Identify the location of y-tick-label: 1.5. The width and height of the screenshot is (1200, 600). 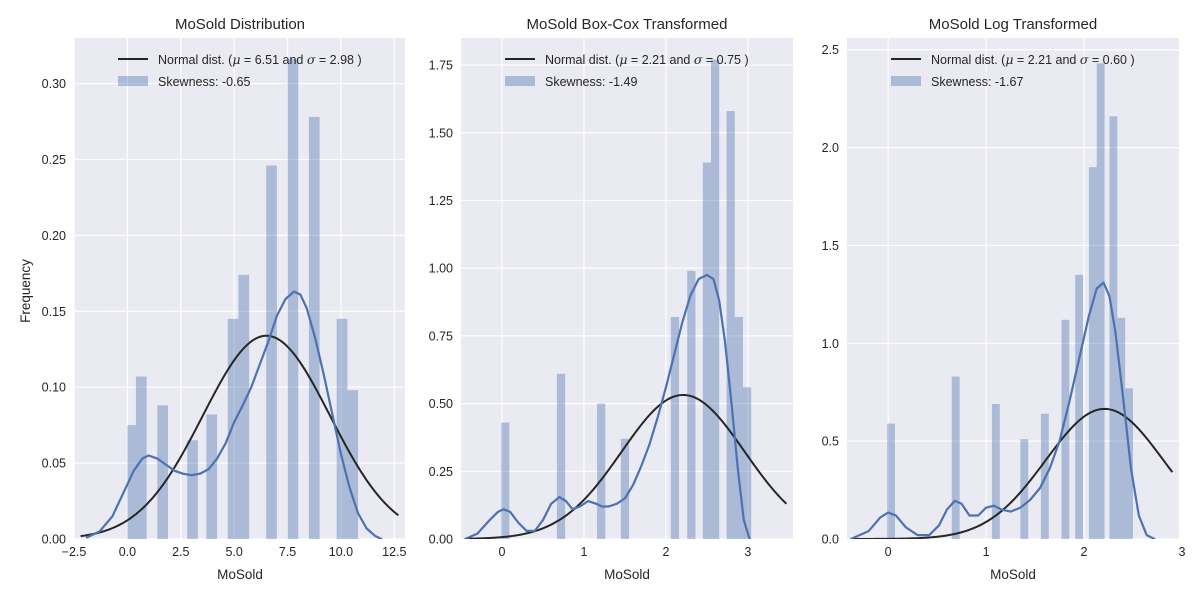
(830, 246).